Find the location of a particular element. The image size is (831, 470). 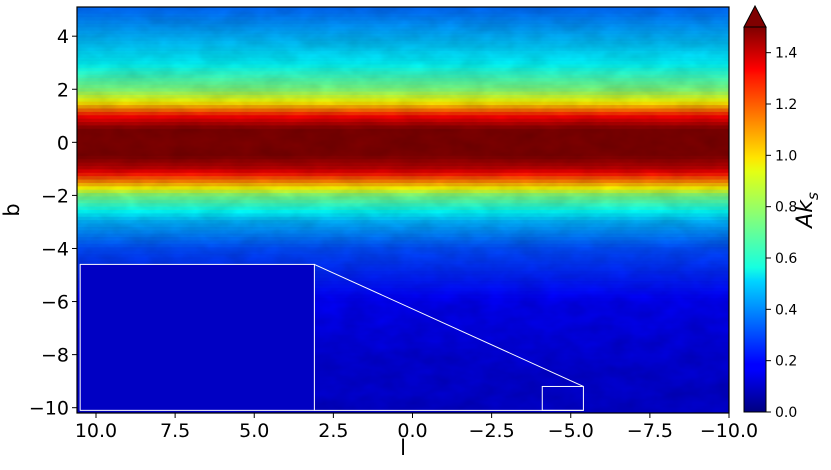

x-tick-label: 0.0 is located at coordinates (412, 431).